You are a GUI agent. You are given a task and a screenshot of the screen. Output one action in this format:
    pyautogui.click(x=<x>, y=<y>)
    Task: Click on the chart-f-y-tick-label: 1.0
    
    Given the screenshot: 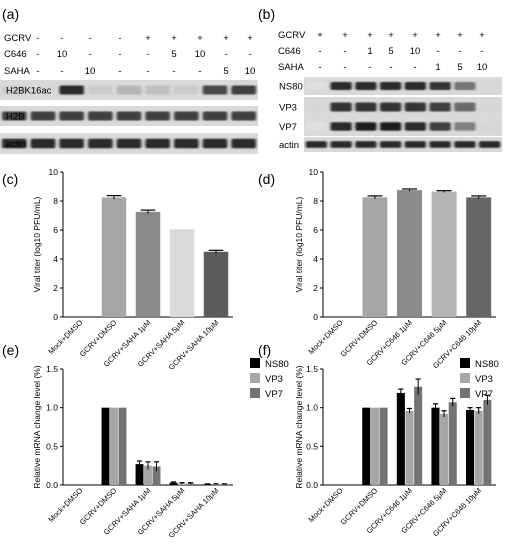 What is the action you would take?
    pyautogui.click(x=312, y=408)
    